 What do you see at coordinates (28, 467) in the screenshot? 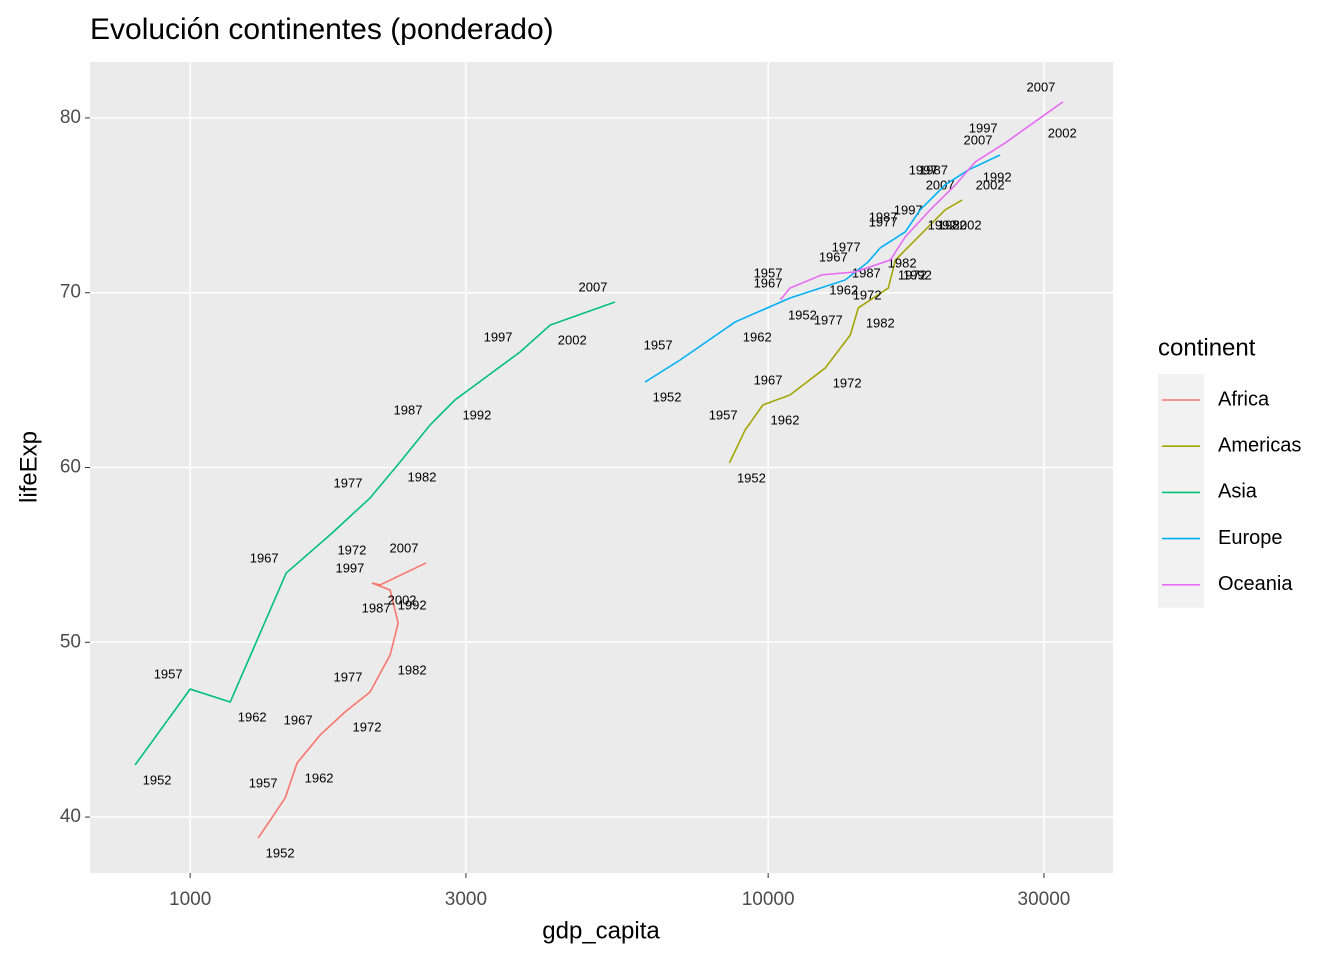
I see `y-axis-title: lifeExp` at bounding box center [28, 467].